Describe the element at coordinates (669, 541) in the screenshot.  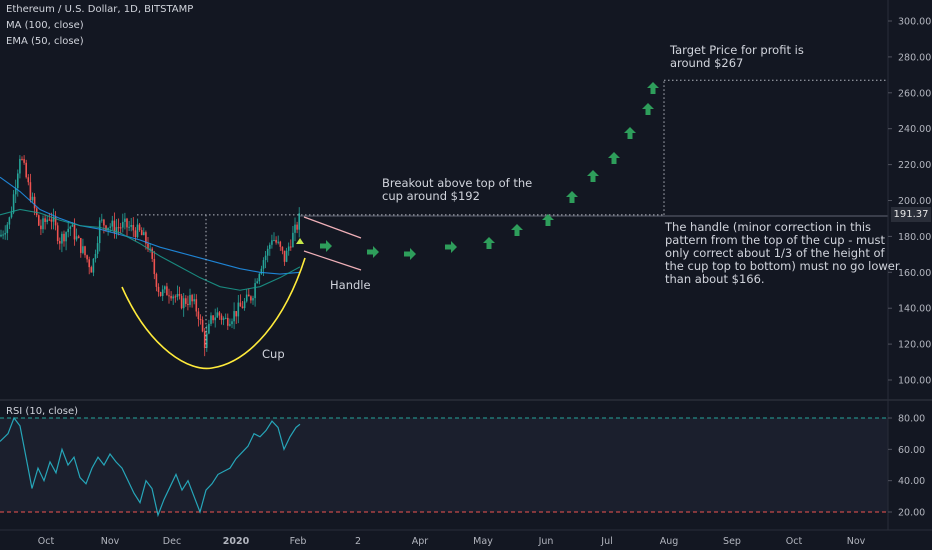
I see `time-tick-label: Aug` at that location.